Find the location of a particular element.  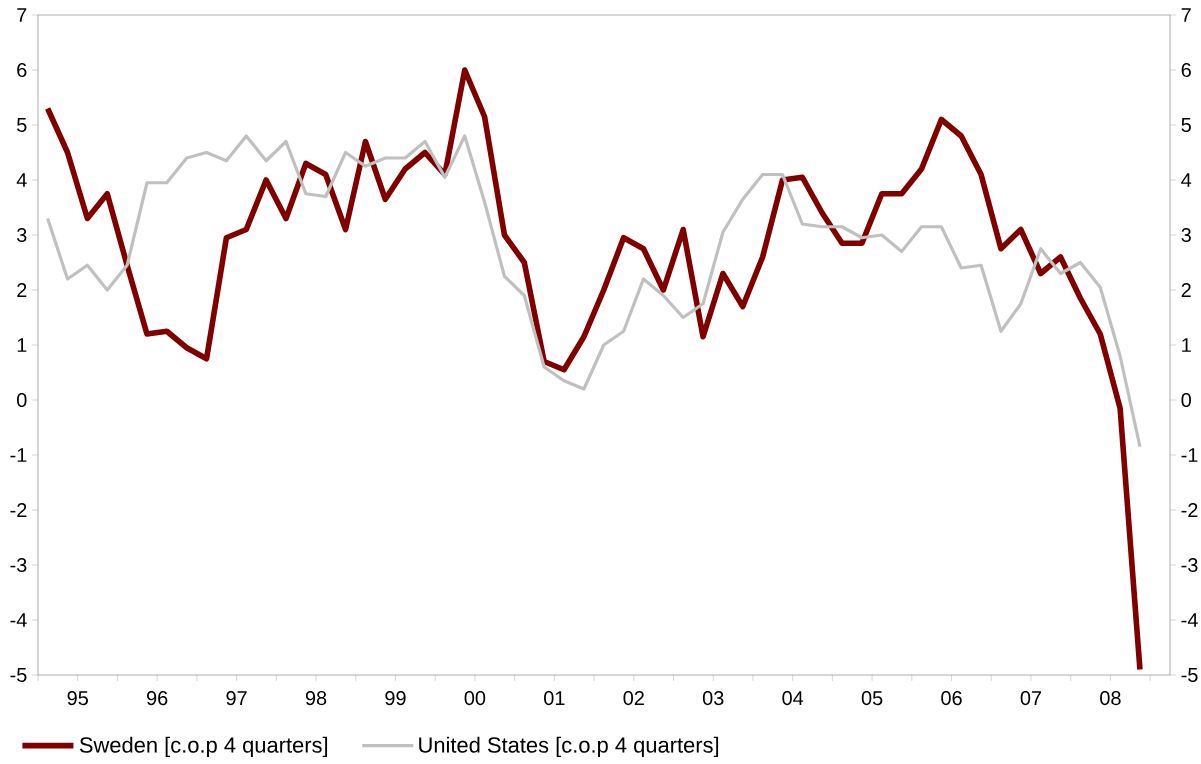

x-tick-label: 97 is located at coordinates (236, 698).